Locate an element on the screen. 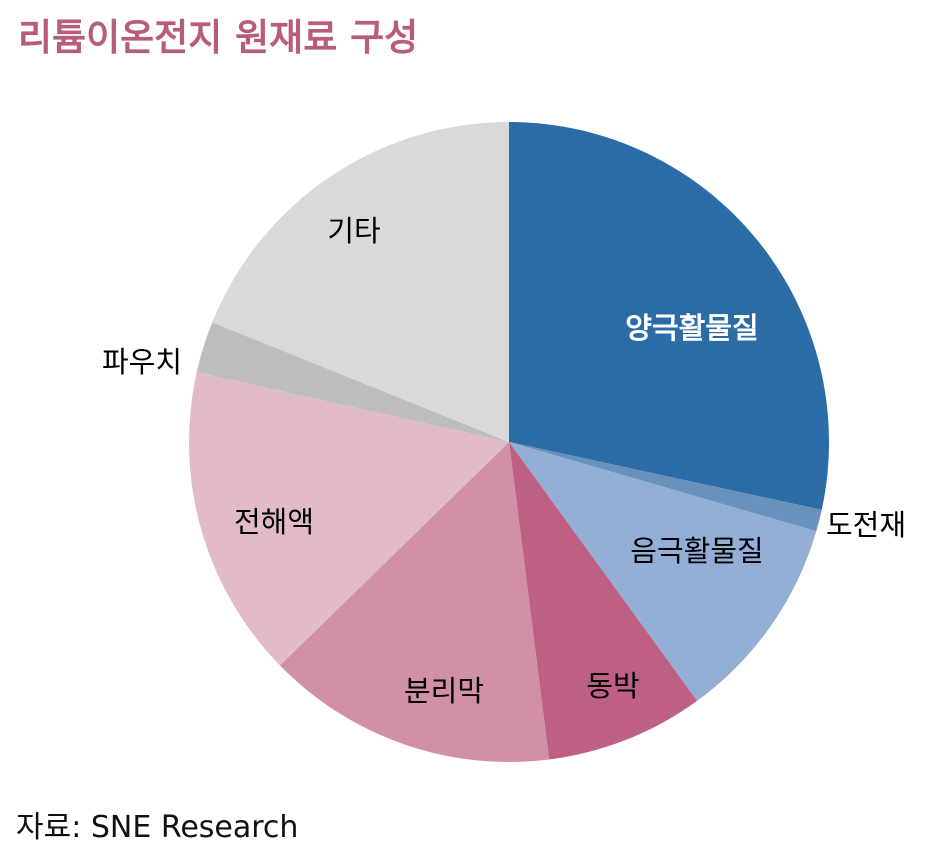  slice-label: 파우치 is located at coordinates (142, 362).